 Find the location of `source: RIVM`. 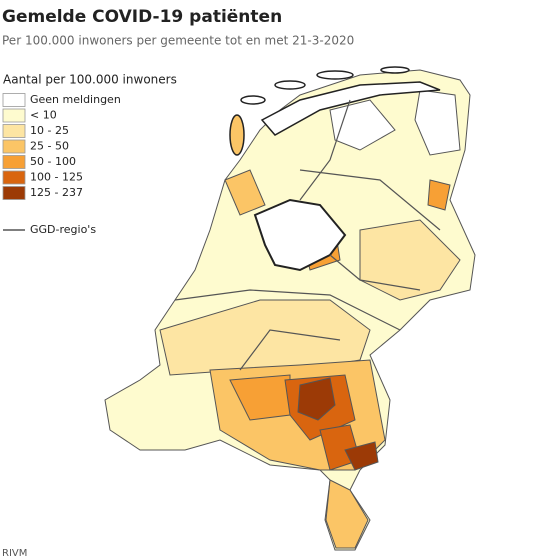

source: RIVM is located at coordinates (14, 553).